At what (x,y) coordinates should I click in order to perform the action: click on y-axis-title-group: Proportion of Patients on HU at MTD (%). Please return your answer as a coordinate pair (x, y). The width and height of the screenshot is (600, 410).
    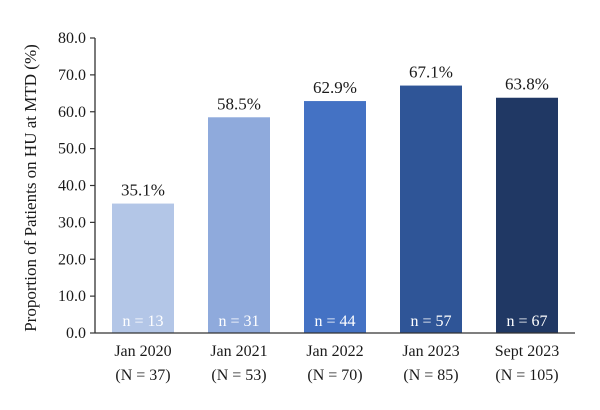
    Looking at the image, I should click on (30, 188).